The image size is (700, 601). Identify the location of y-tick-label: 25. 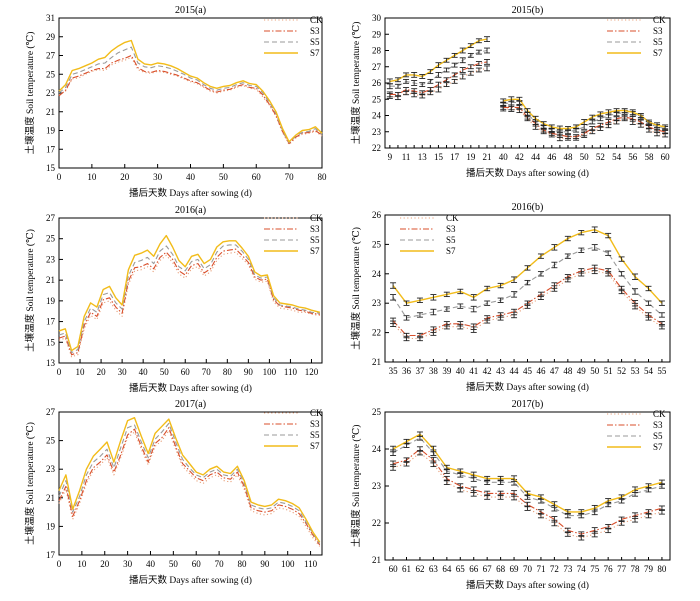
(51, 239).